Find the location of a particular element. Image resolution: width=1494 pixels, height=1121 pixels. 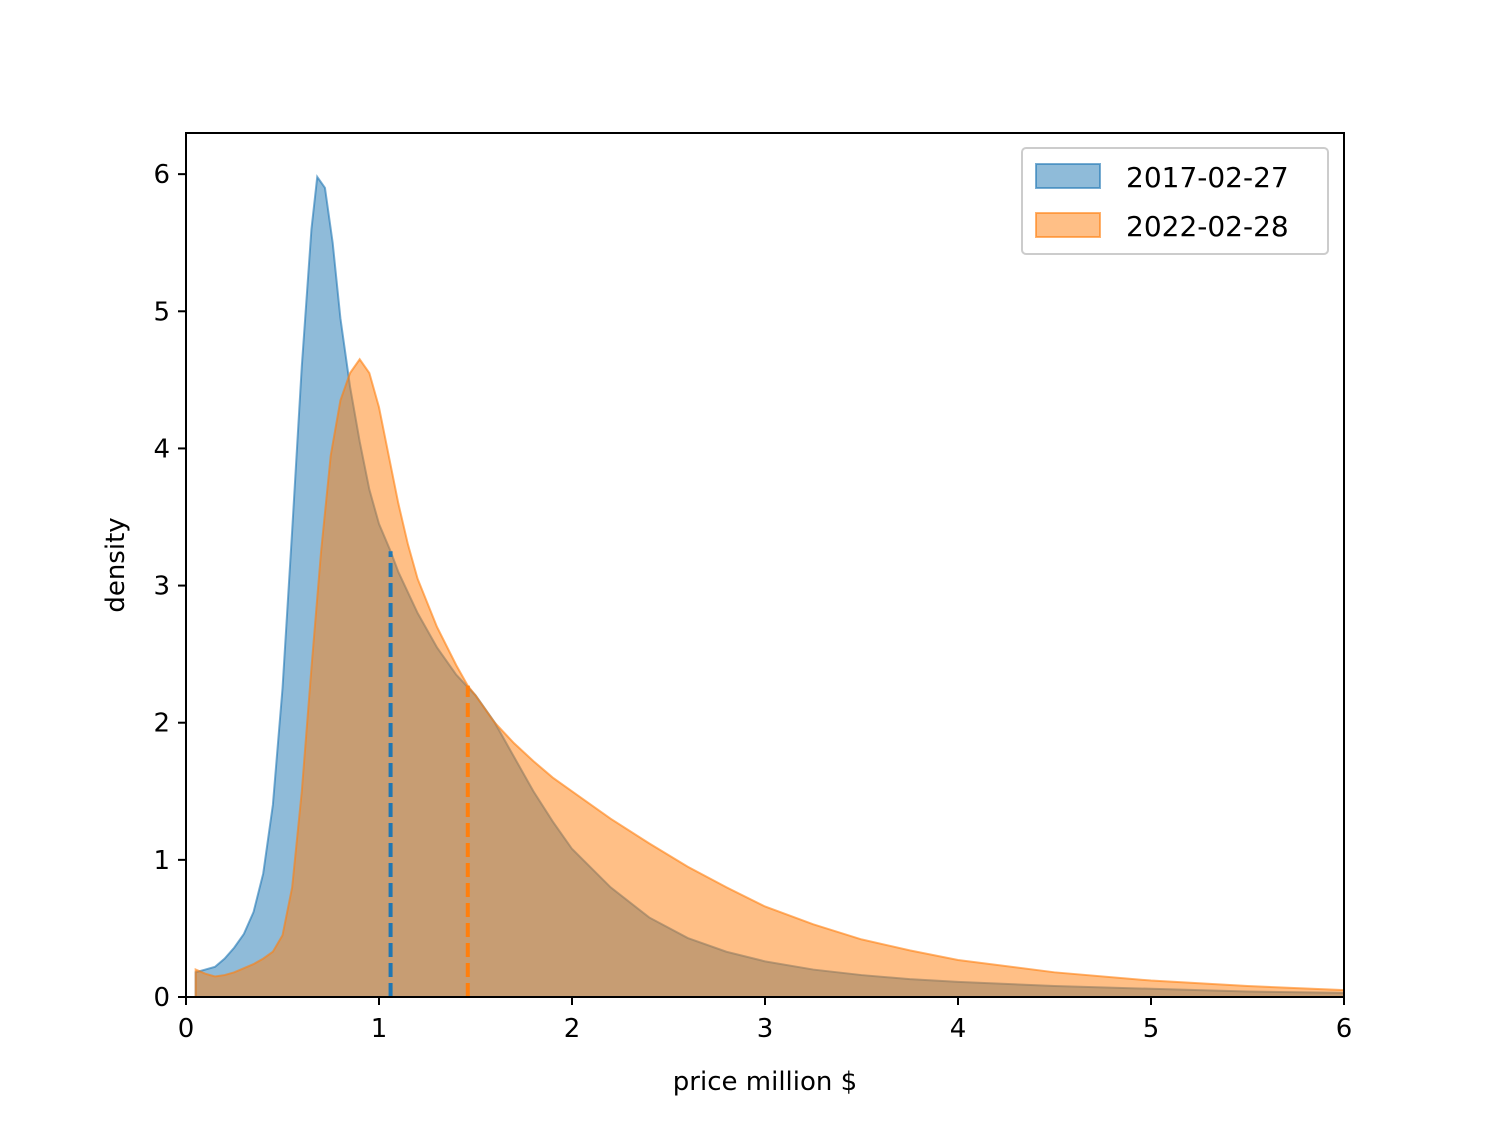

y-tick-label: 5 is located at coordinates (161, 312).